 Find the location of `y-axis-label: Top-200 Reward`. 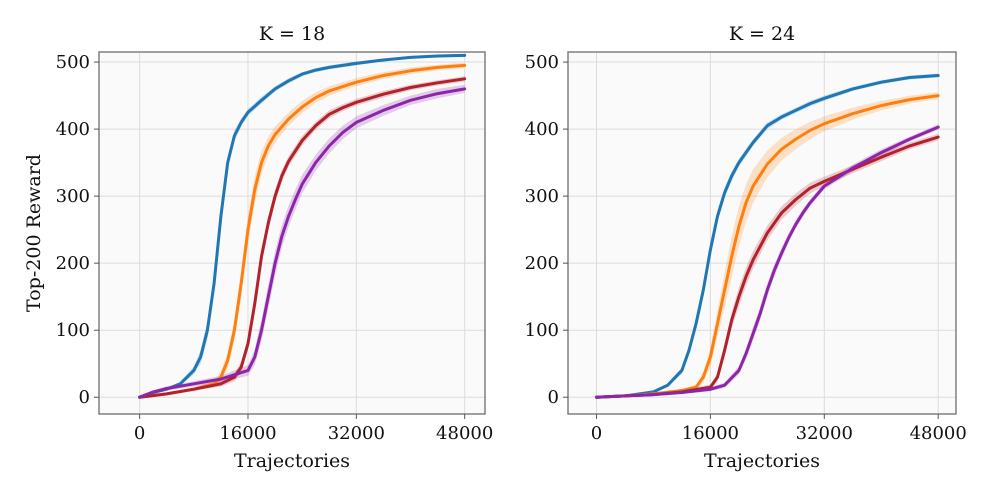

y-axis-label: Top-200 Reward is located at coordinates (34, 233).